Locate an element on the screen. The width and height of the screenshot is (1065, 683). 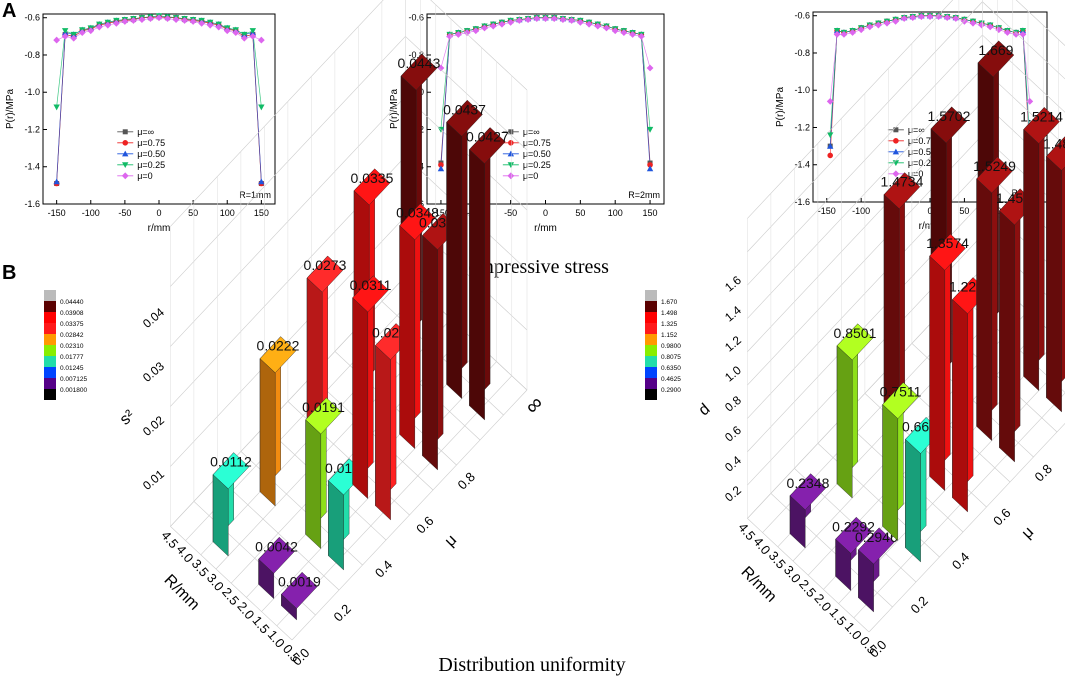
mu-tick-label: ∞ is located at coordinates (533, 404).